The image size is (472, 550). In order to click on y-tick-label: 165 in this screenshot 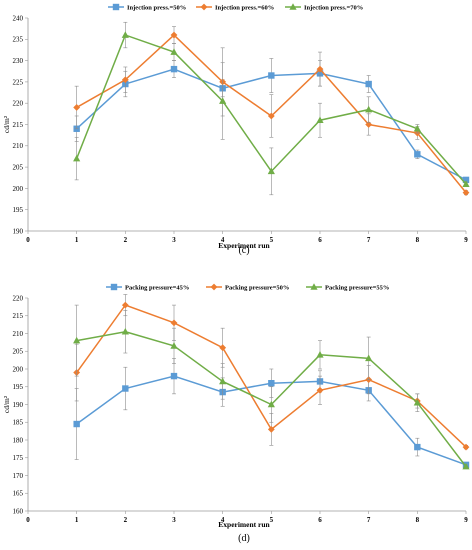, I will do `click(18, 494)`.